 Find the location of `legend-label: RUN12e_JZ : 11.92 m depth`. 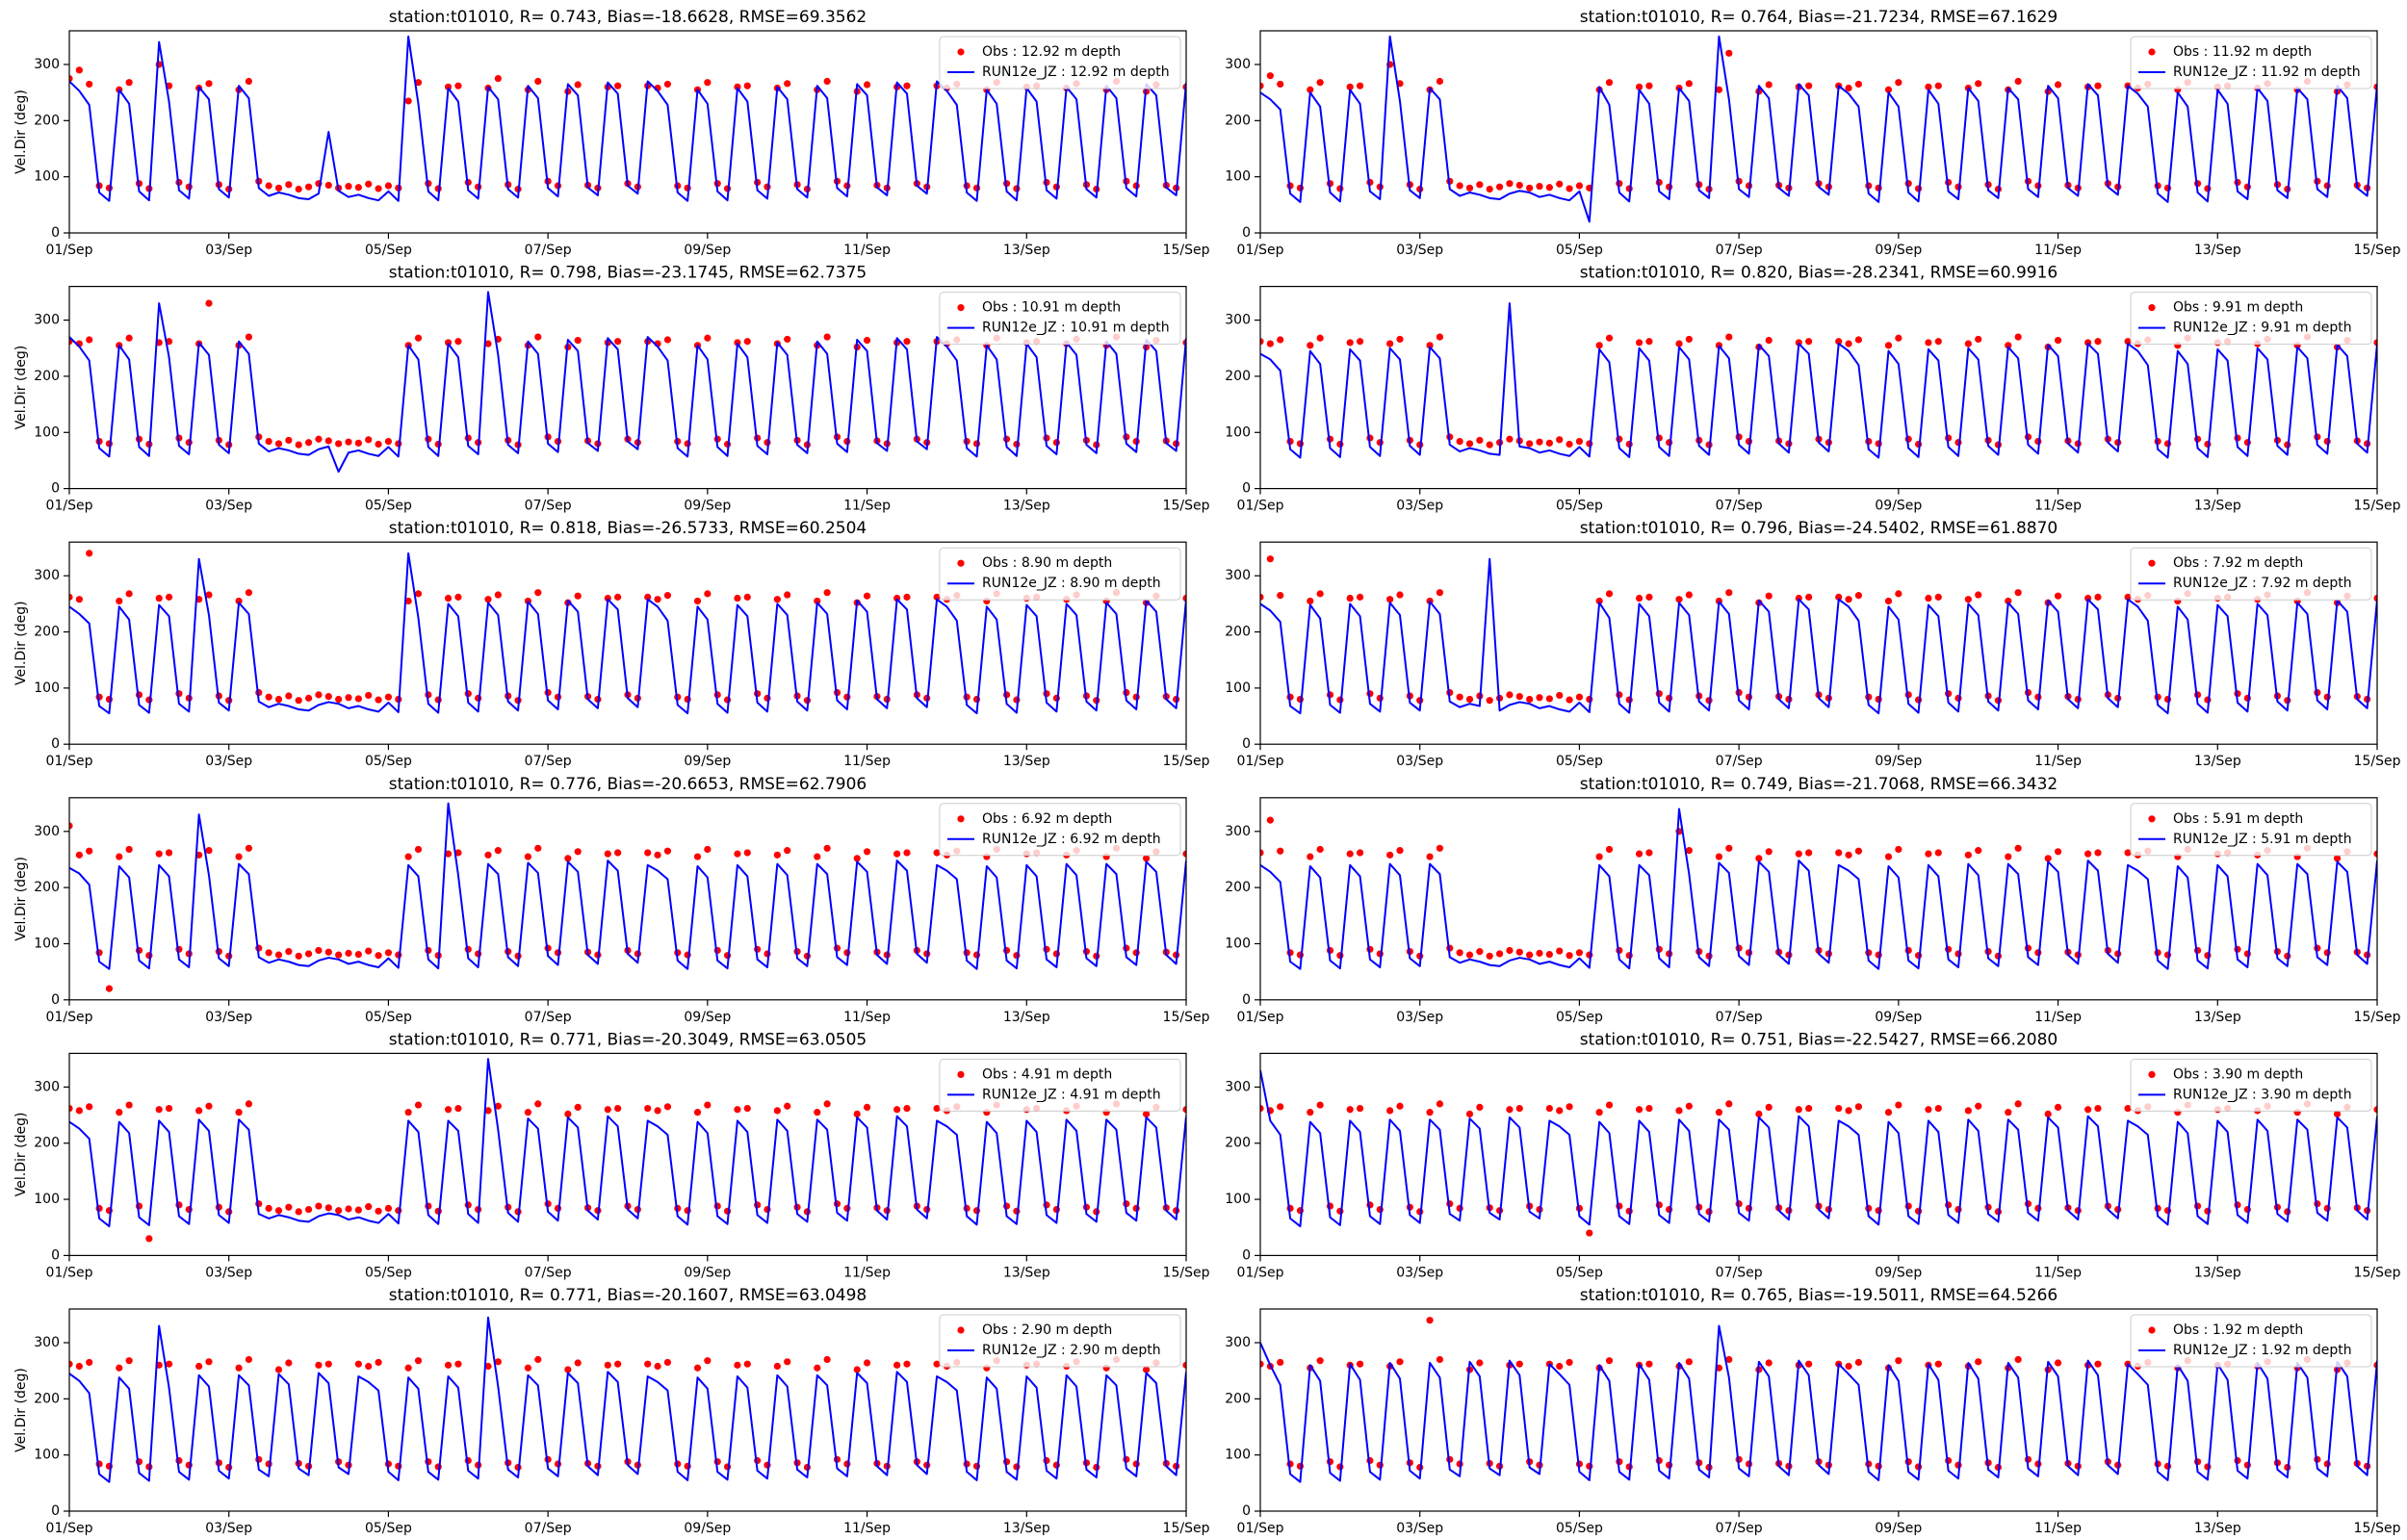

legend-label: RUN12e_JZ : 11.92 m depth is located at coordinates (2267, 72).